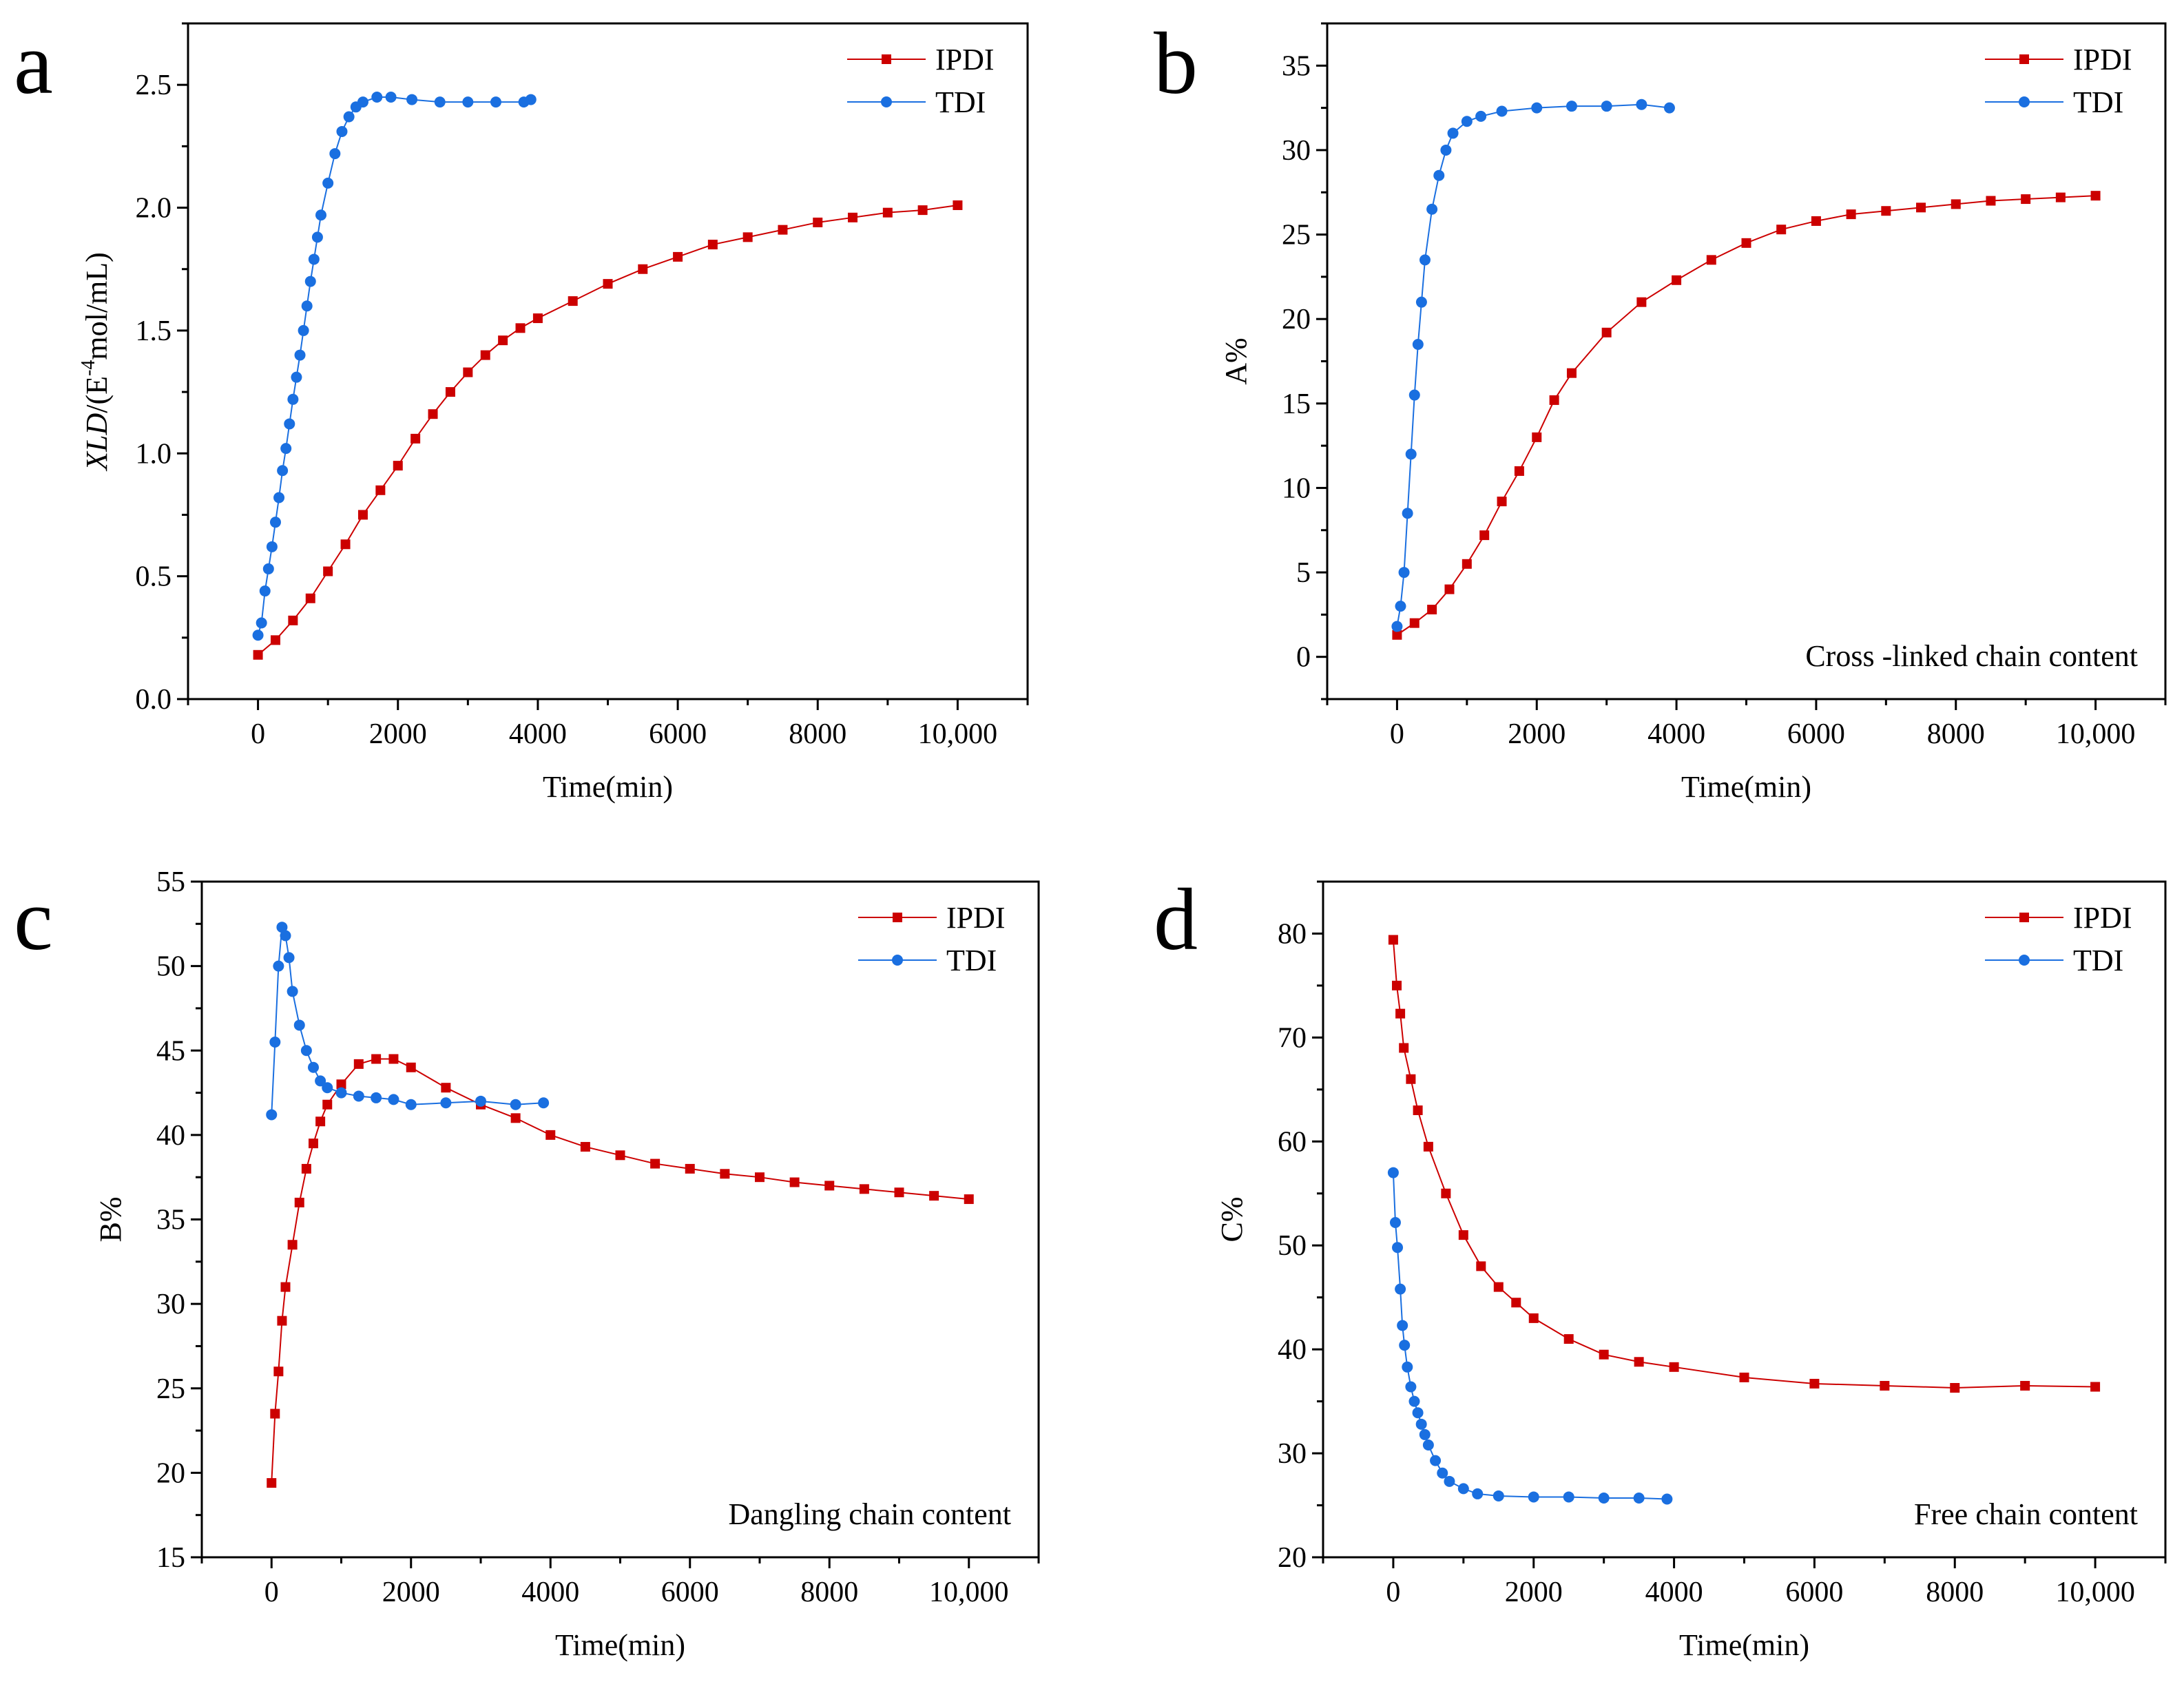 Image resolution: width=2184 pixels, height=1684 pixels. What do you see at coordinates (897, 960) in the screenshot?
I see `legend-marker-tdi` at bounding box center [897, 960].